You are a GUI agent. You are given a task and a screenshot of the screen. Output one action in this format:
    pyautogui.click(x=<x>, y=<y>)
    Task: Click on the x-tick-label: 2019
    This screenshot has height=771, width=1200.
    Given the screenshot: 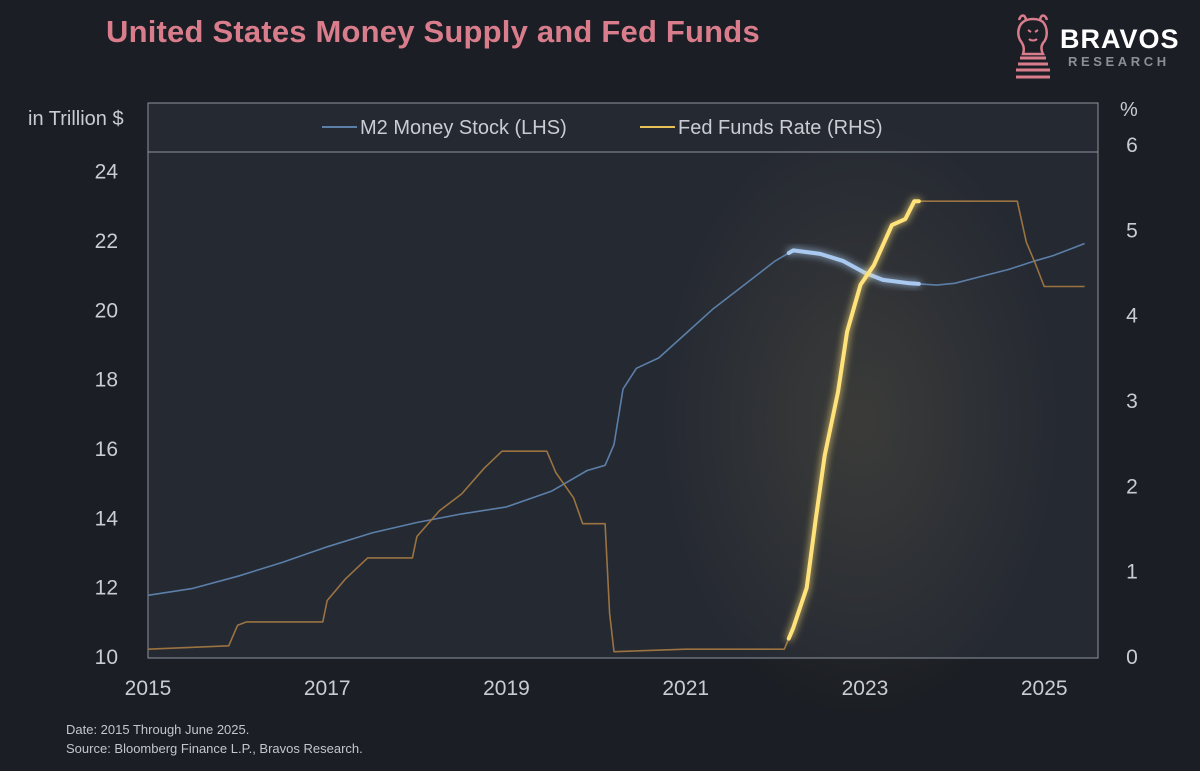 What is the action you would take?
    pyautogui.click(x=506, y=688)
    